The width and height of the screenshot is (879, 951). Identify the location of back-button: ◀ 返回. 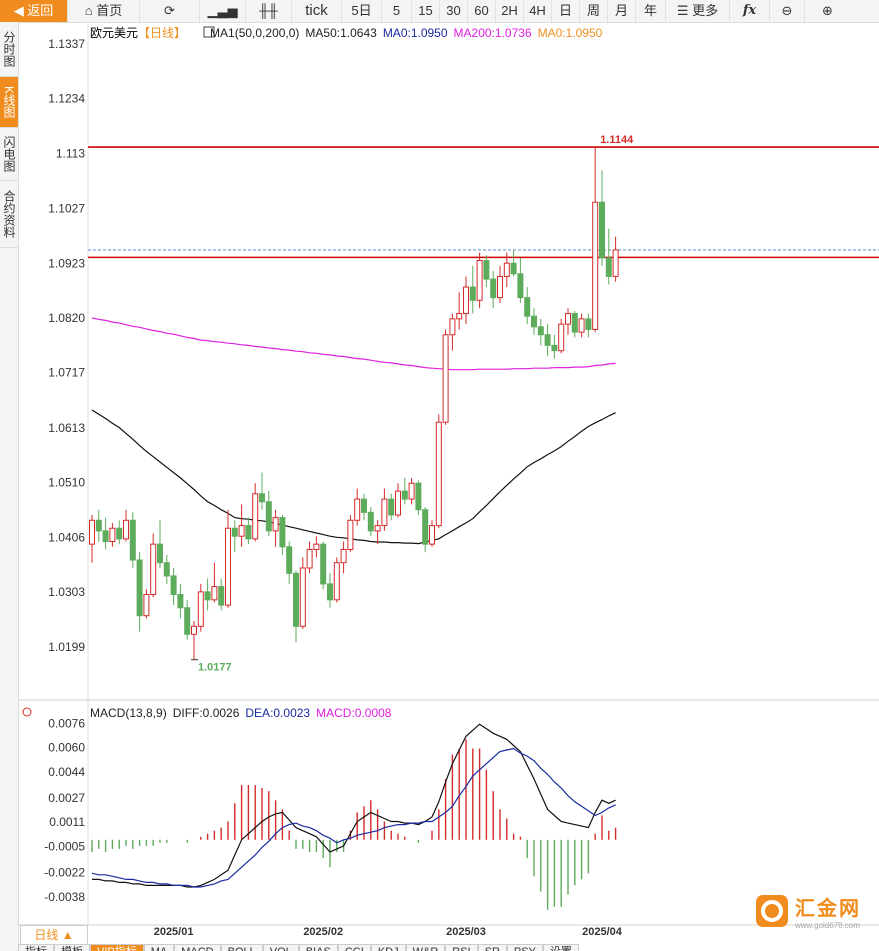
(34, 11).